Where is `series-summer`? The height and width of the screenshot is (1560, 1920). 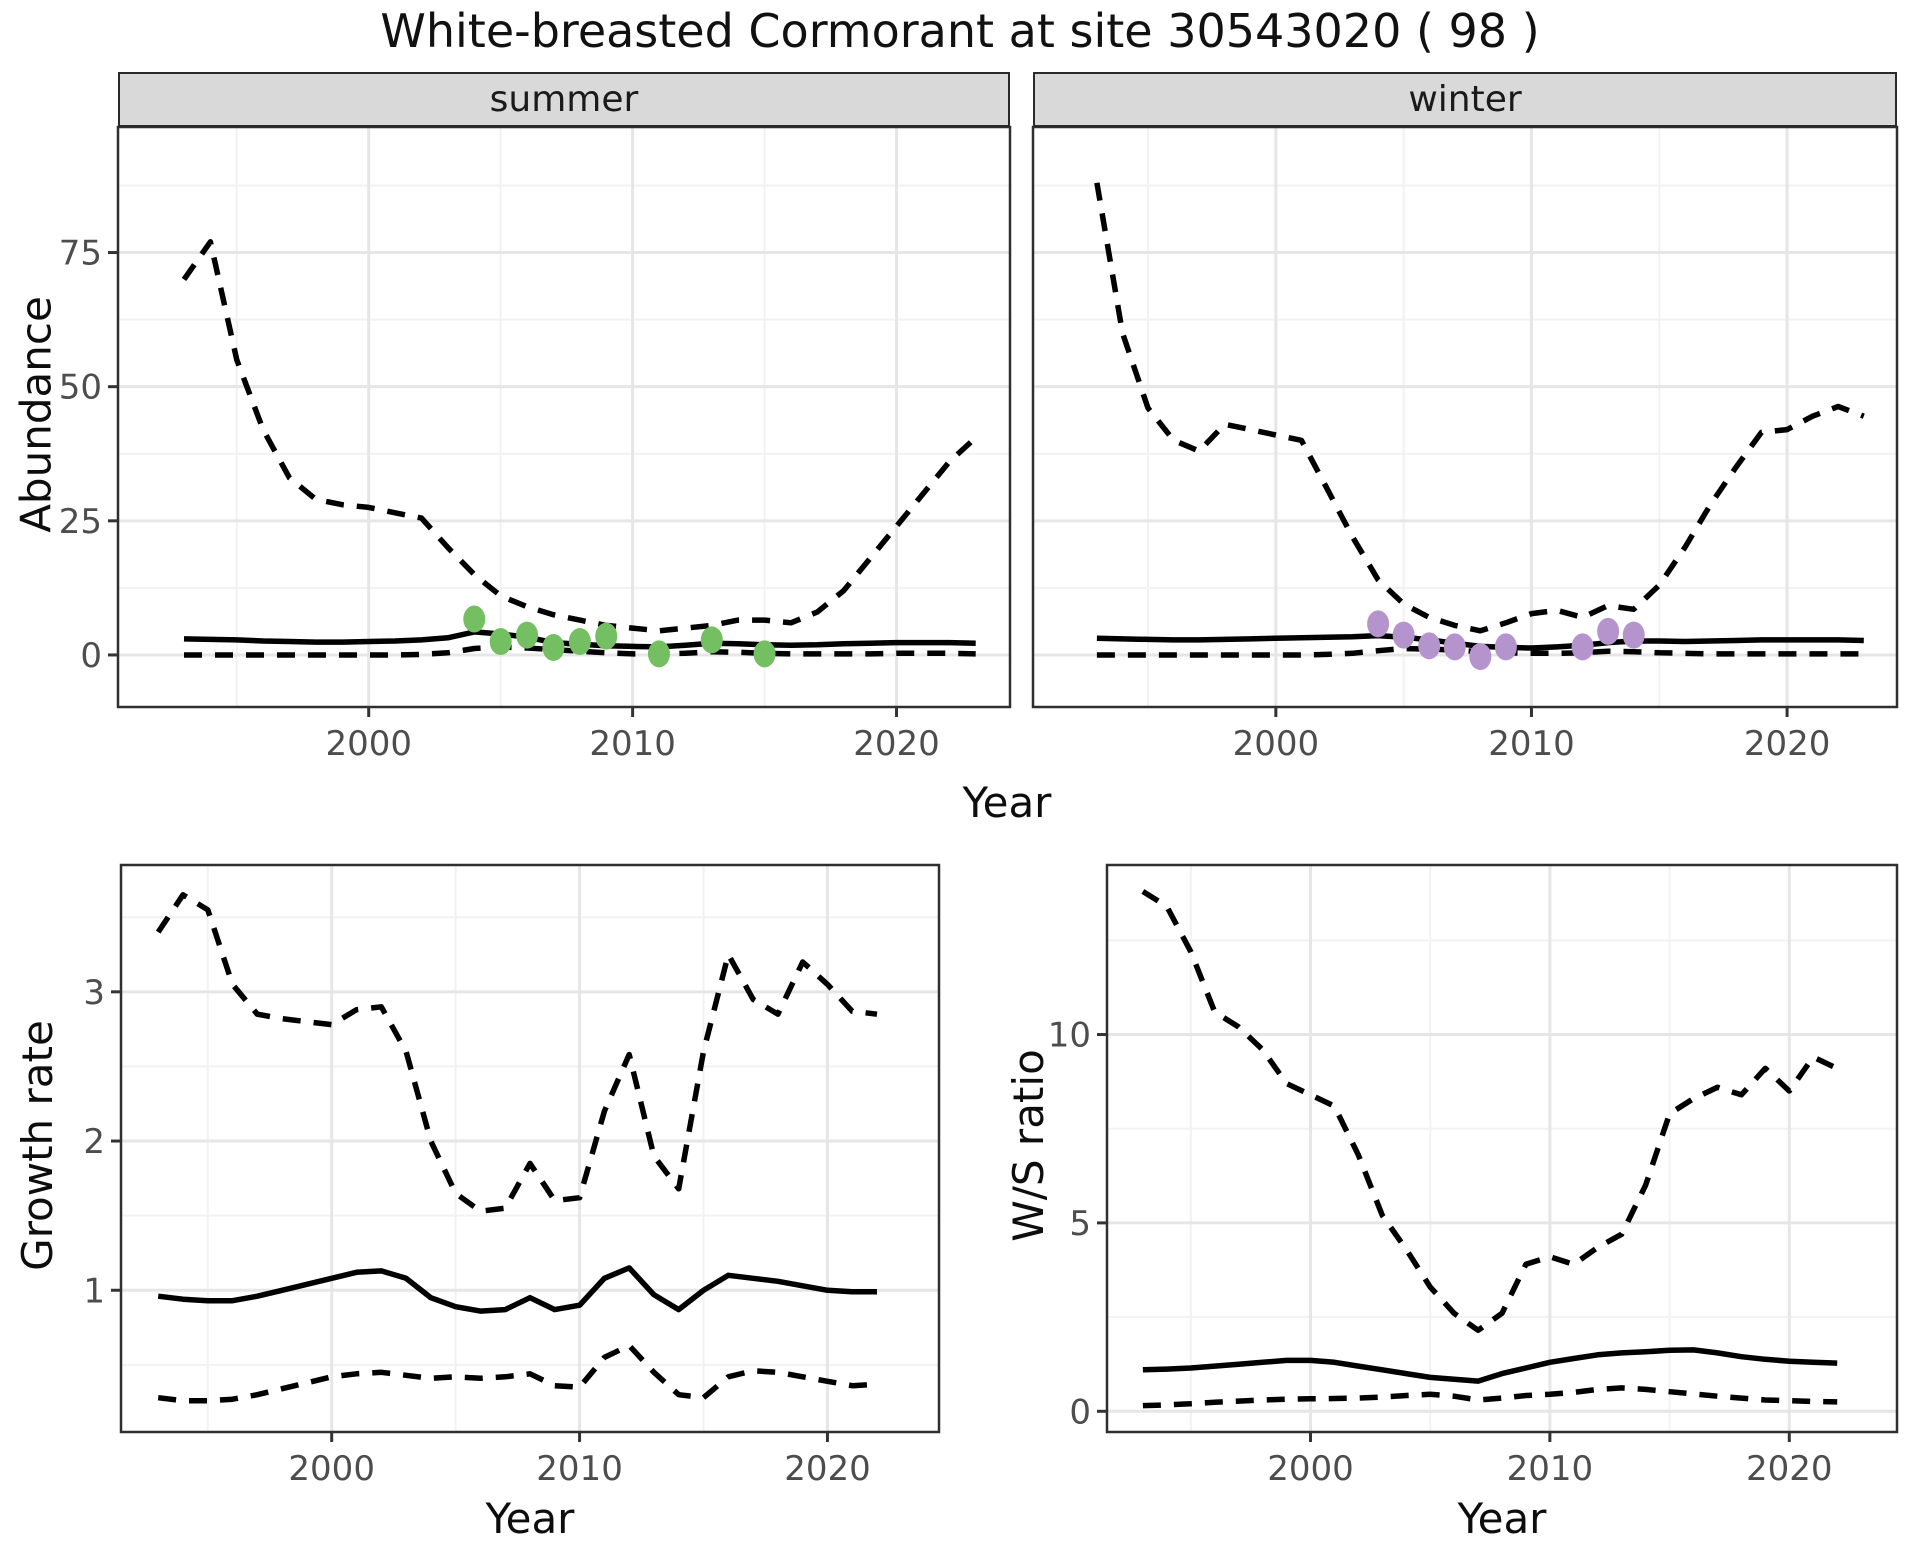
series-summer is located at coordinates (579, 448).